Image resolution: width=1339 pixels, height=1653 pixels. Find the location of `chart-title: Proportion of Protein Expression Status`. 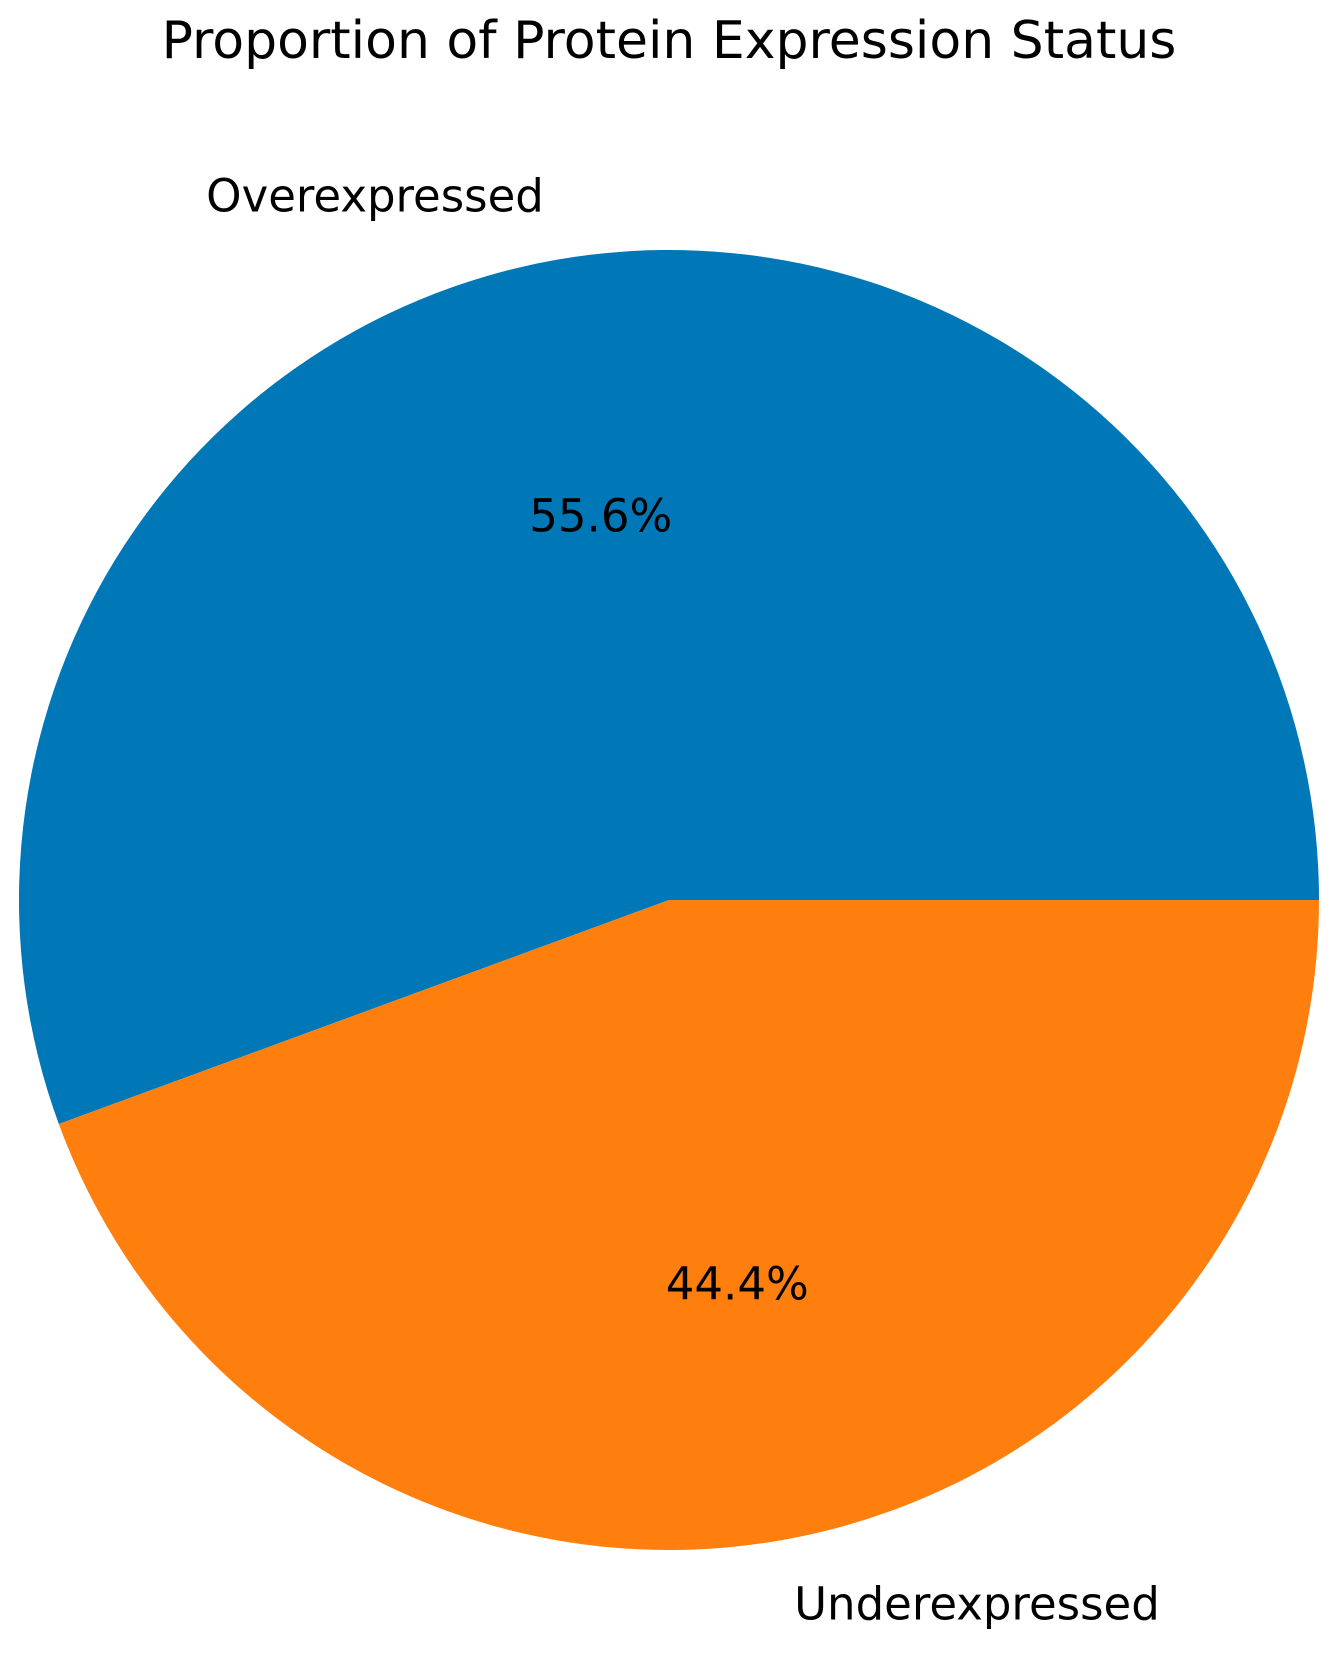

chart-title: Proportion of Protein Expression Status is located at coordinates (669, 41).